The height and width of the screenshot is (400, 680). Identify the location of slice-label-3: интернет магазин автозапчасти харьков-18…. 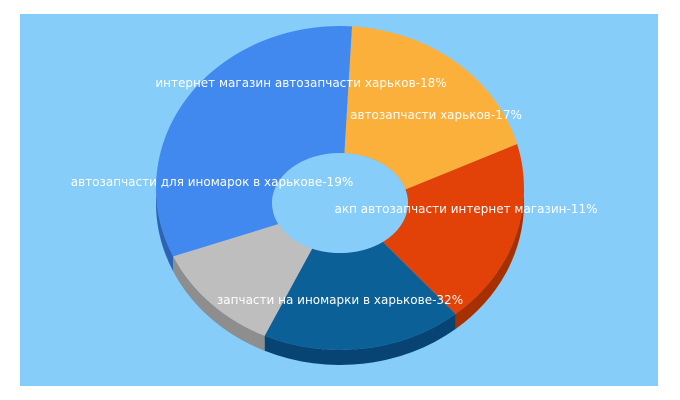
(300, 83).